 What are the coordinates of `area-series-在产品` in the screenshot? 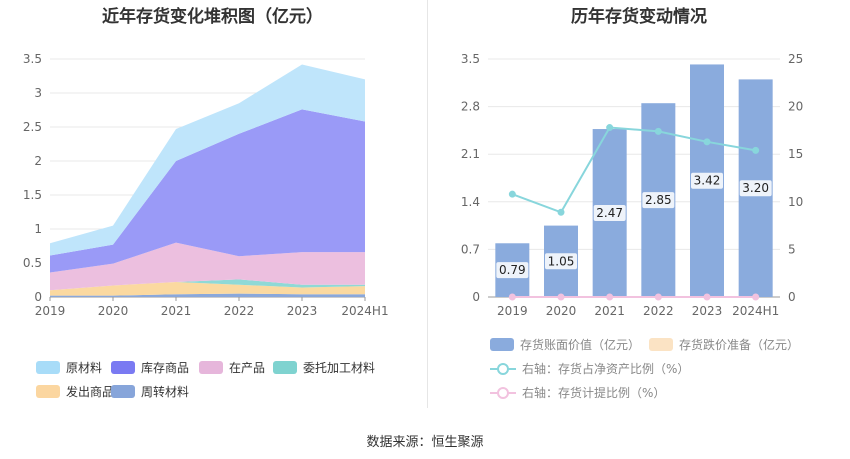 It's located at (207, 266).